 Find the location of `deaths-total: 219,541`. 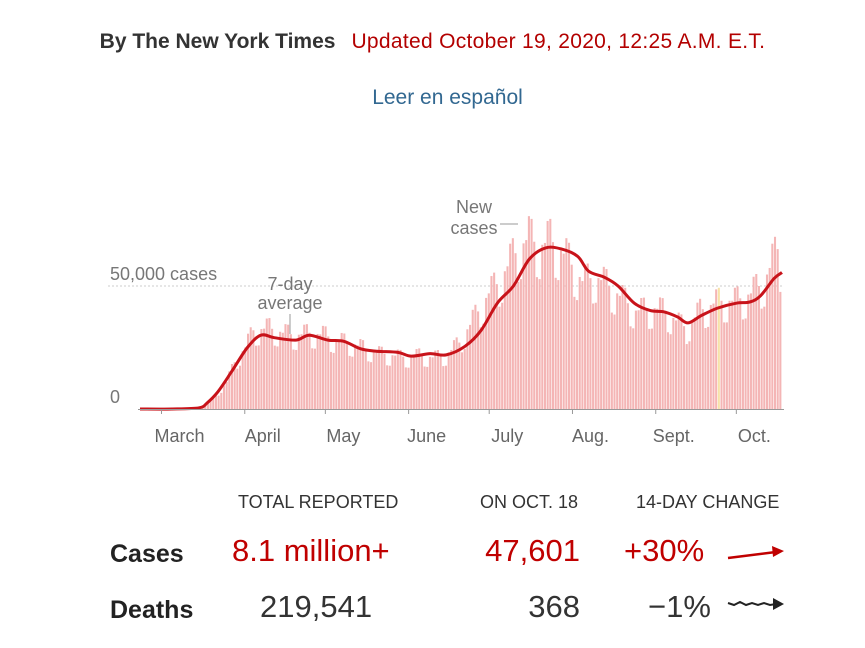

deaths-total: 219,541 is located at coordinates (316, 606).